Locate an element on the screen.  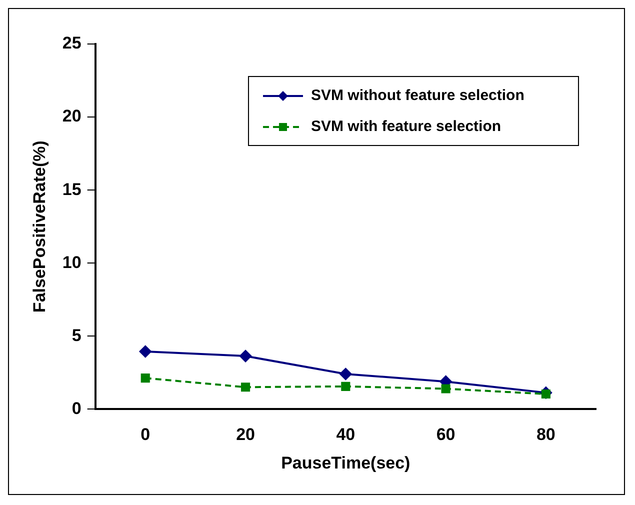
legend-label: SVM without feature selection is located at coordinates (418, 95).